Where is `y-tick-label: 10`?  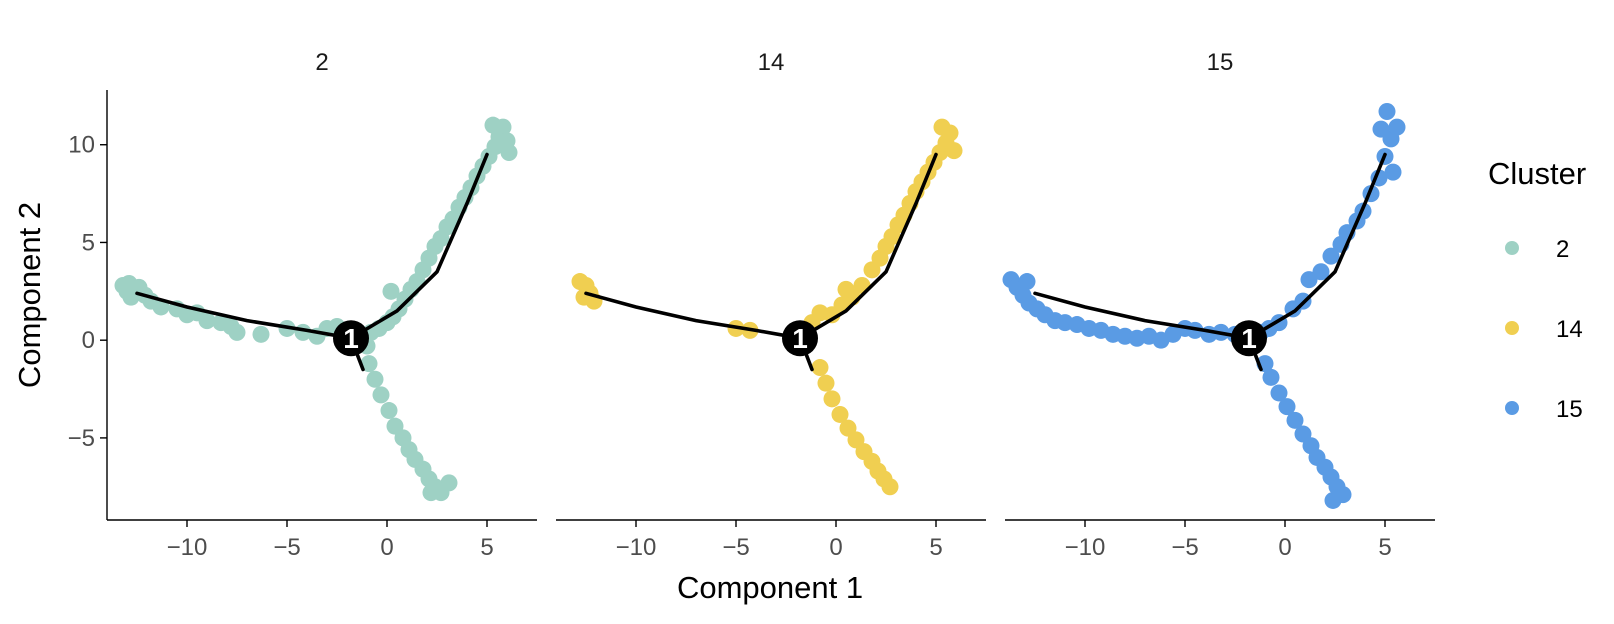
y-tick-label: 10 is located at coordinates (81, 145).